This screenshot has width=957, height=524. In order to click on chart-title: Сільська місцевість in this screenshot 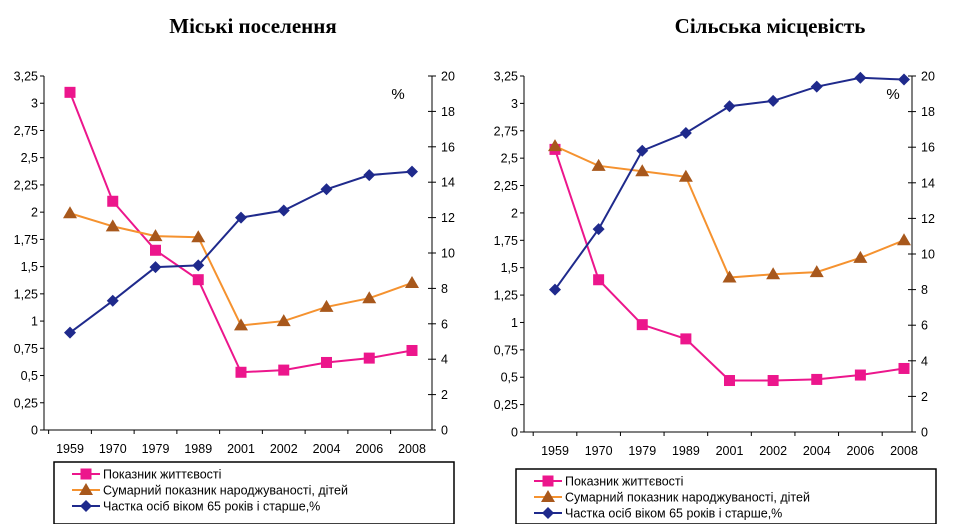, I will do `click(770, 26)`.